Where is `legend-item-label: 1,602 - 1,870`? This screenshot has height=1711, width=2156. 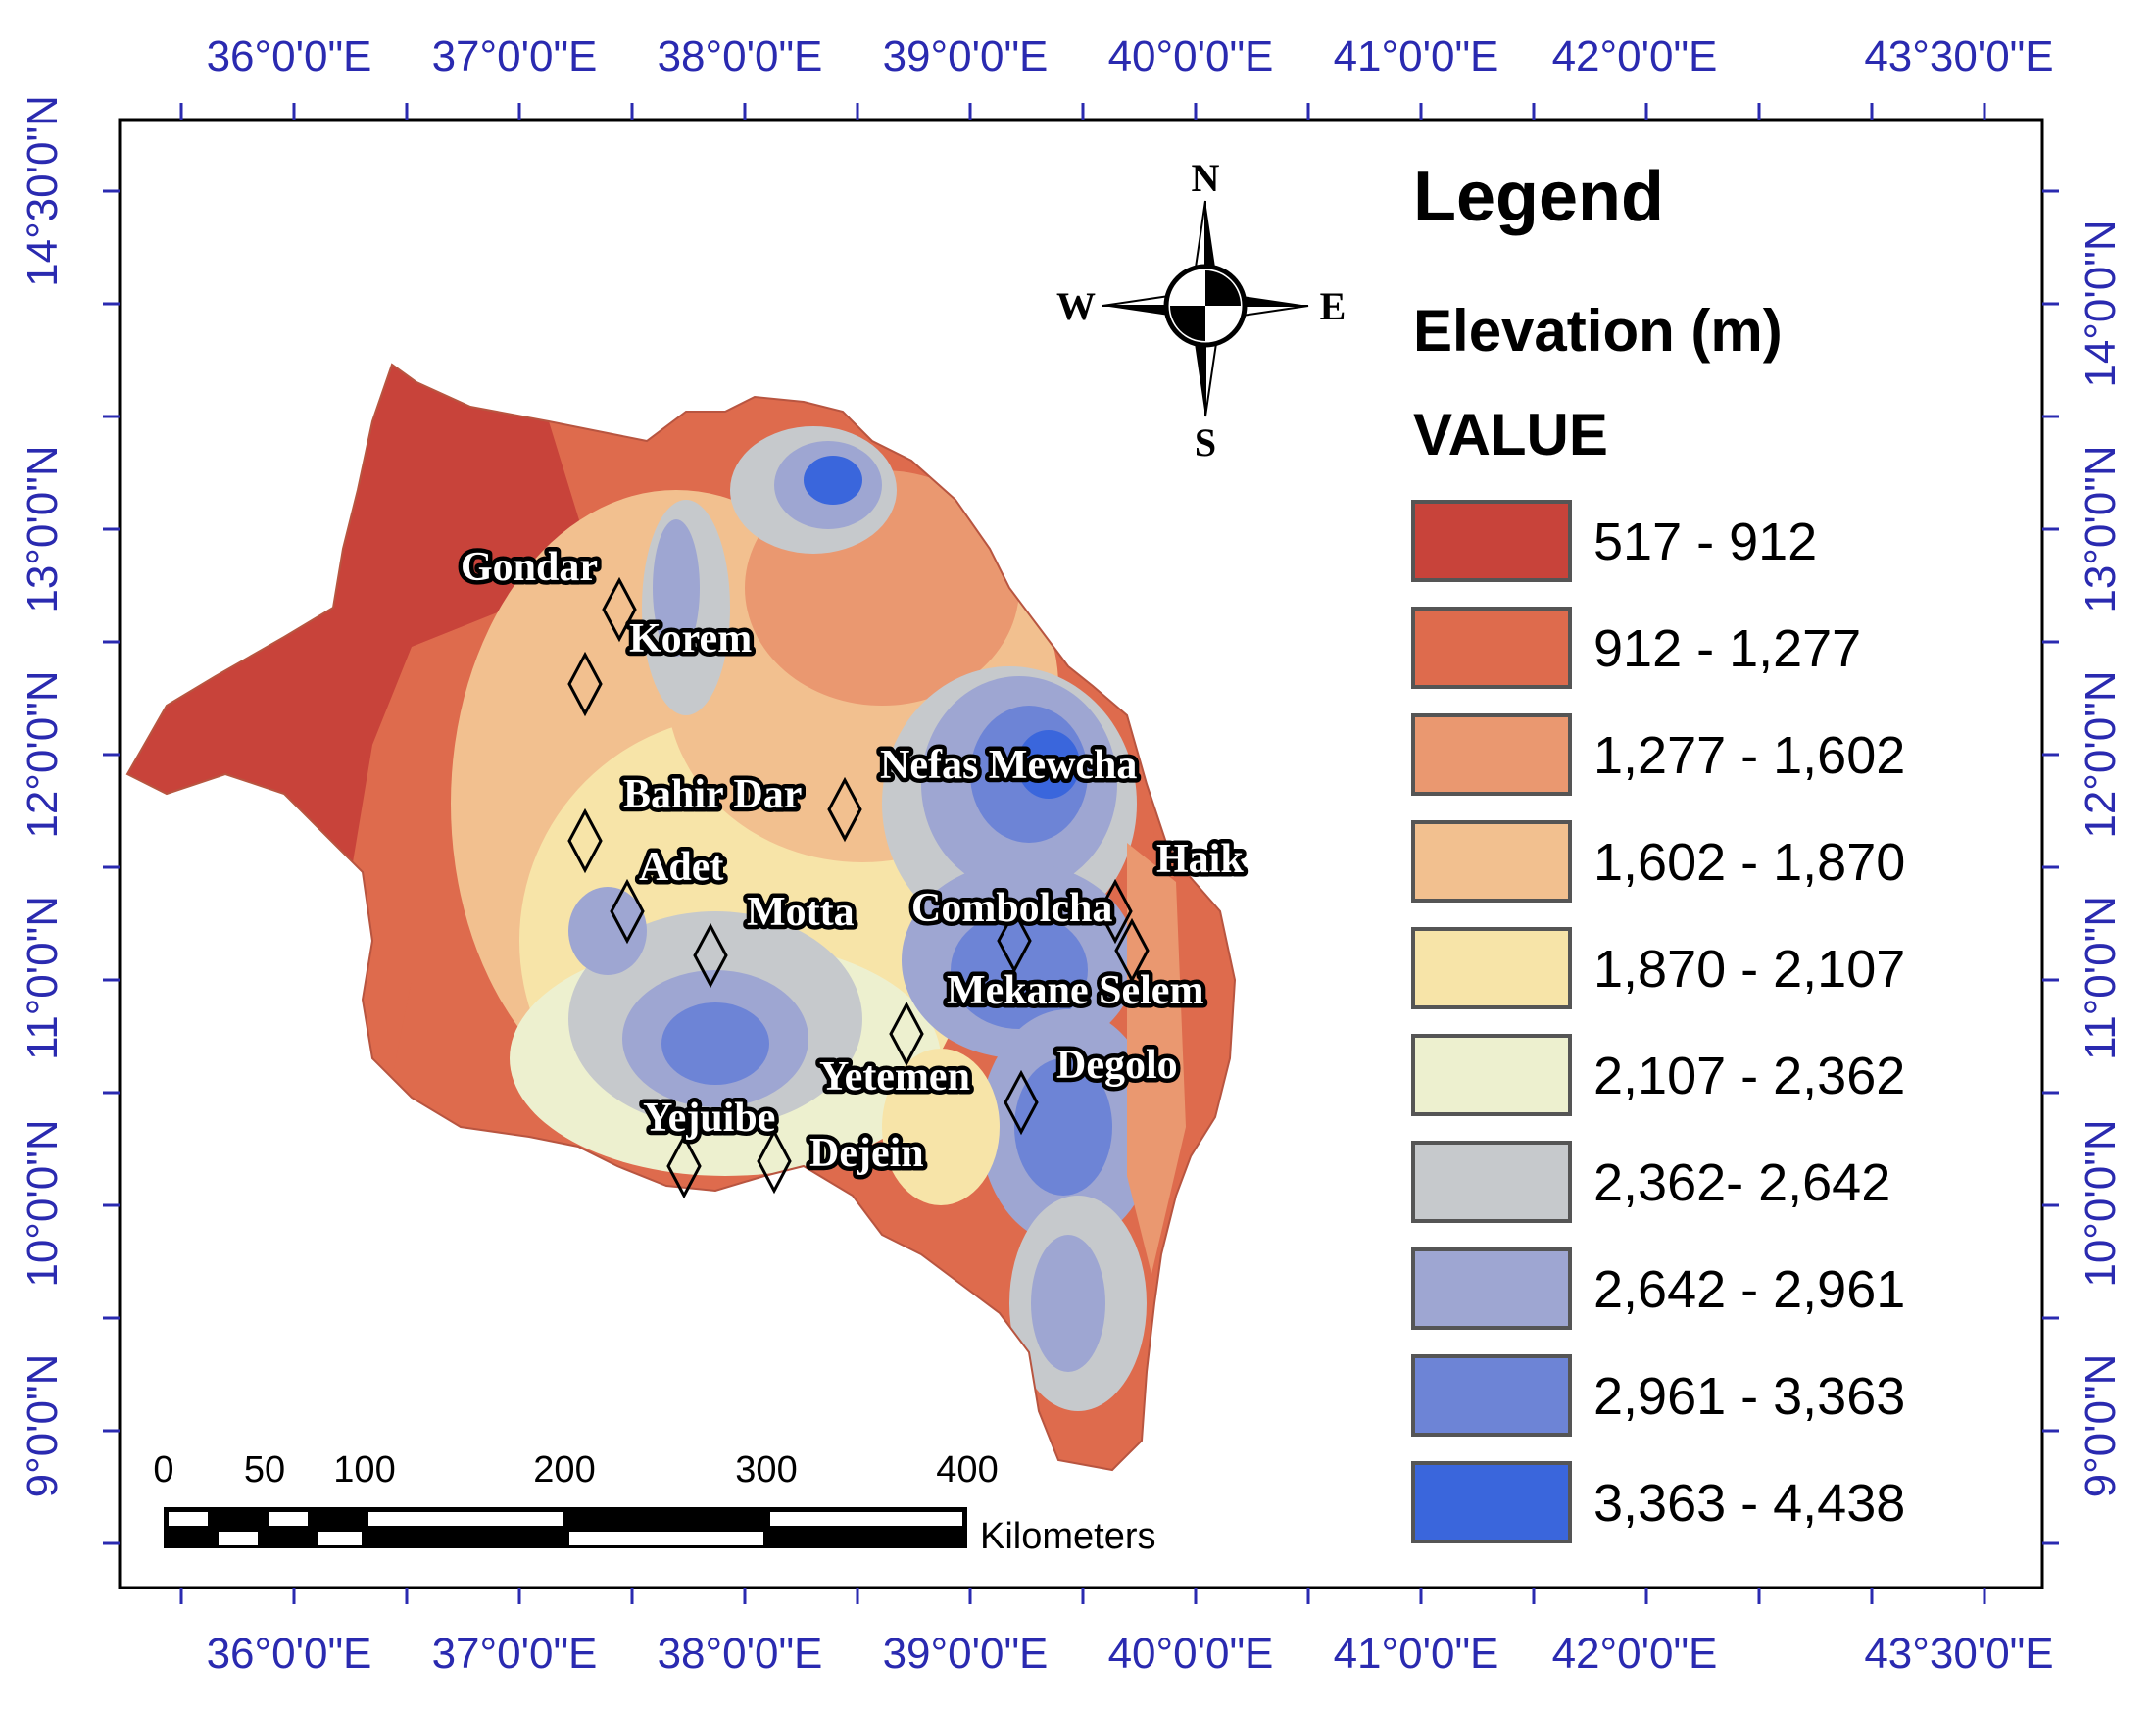
legend-item-label: 1,602 - 1,870 is located at coordinates (1749, 862).